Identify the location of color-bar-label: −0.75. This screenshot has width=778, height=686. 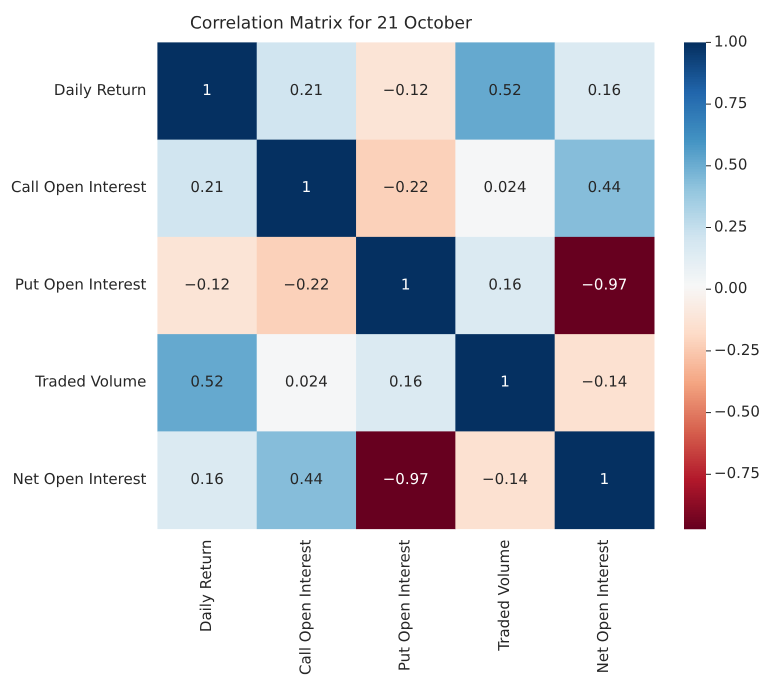
(737, 473).